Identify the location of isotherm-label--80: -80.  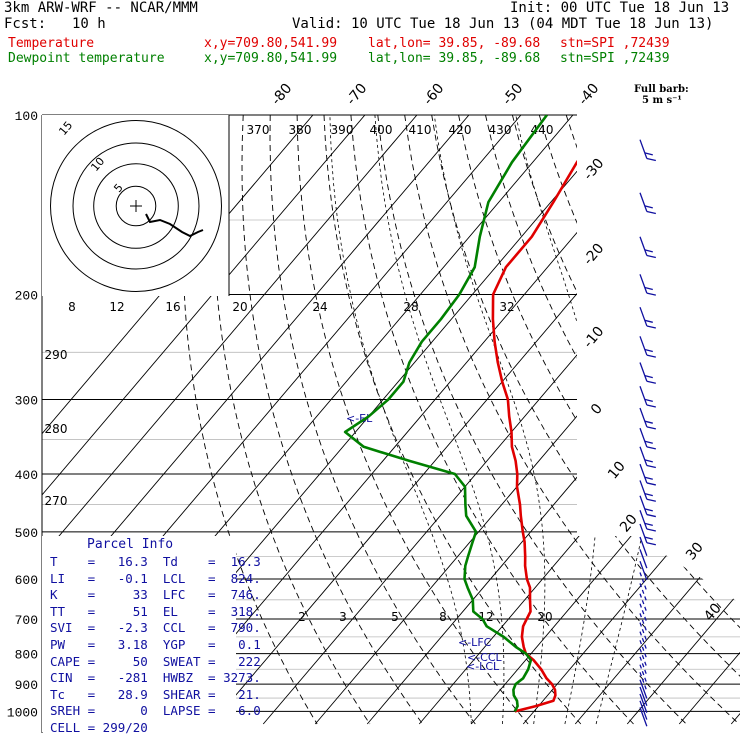
(281, 95).